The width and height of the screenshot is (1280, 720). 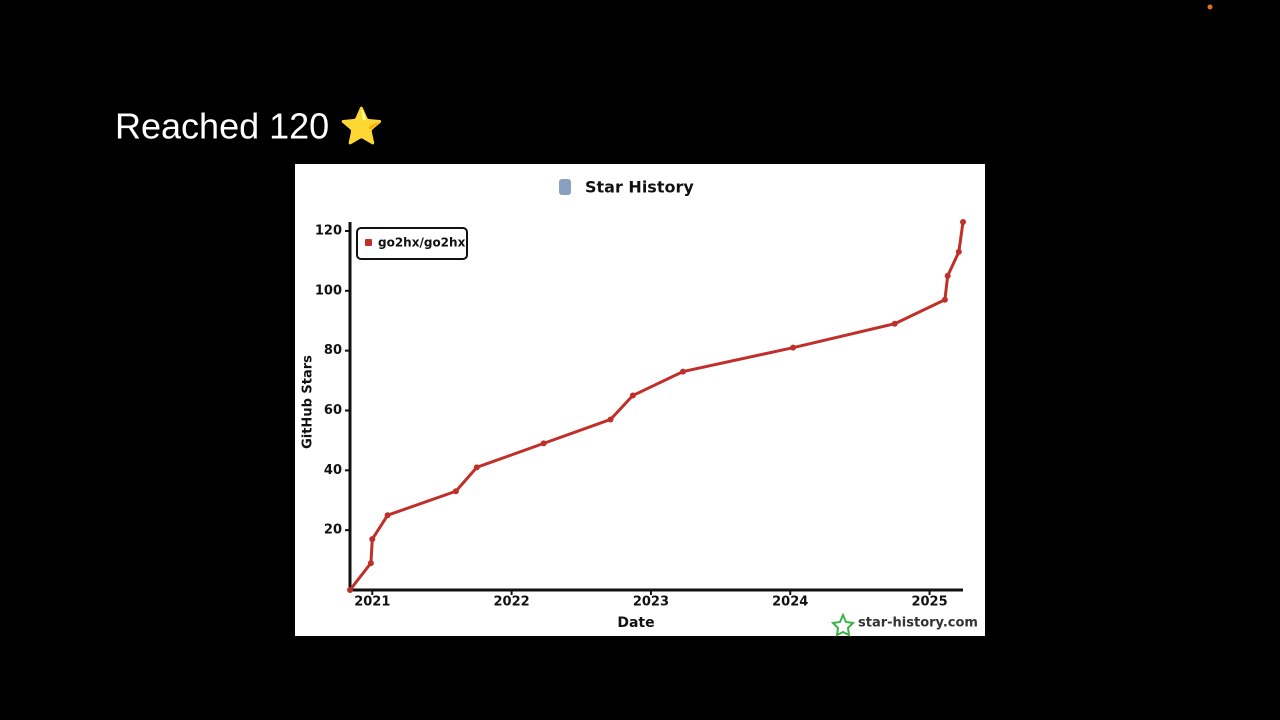 What do you see at coordinates (929, 602) in the screenshot?
I see `x-tick-label: 2025` at bounding box center [929, 602].